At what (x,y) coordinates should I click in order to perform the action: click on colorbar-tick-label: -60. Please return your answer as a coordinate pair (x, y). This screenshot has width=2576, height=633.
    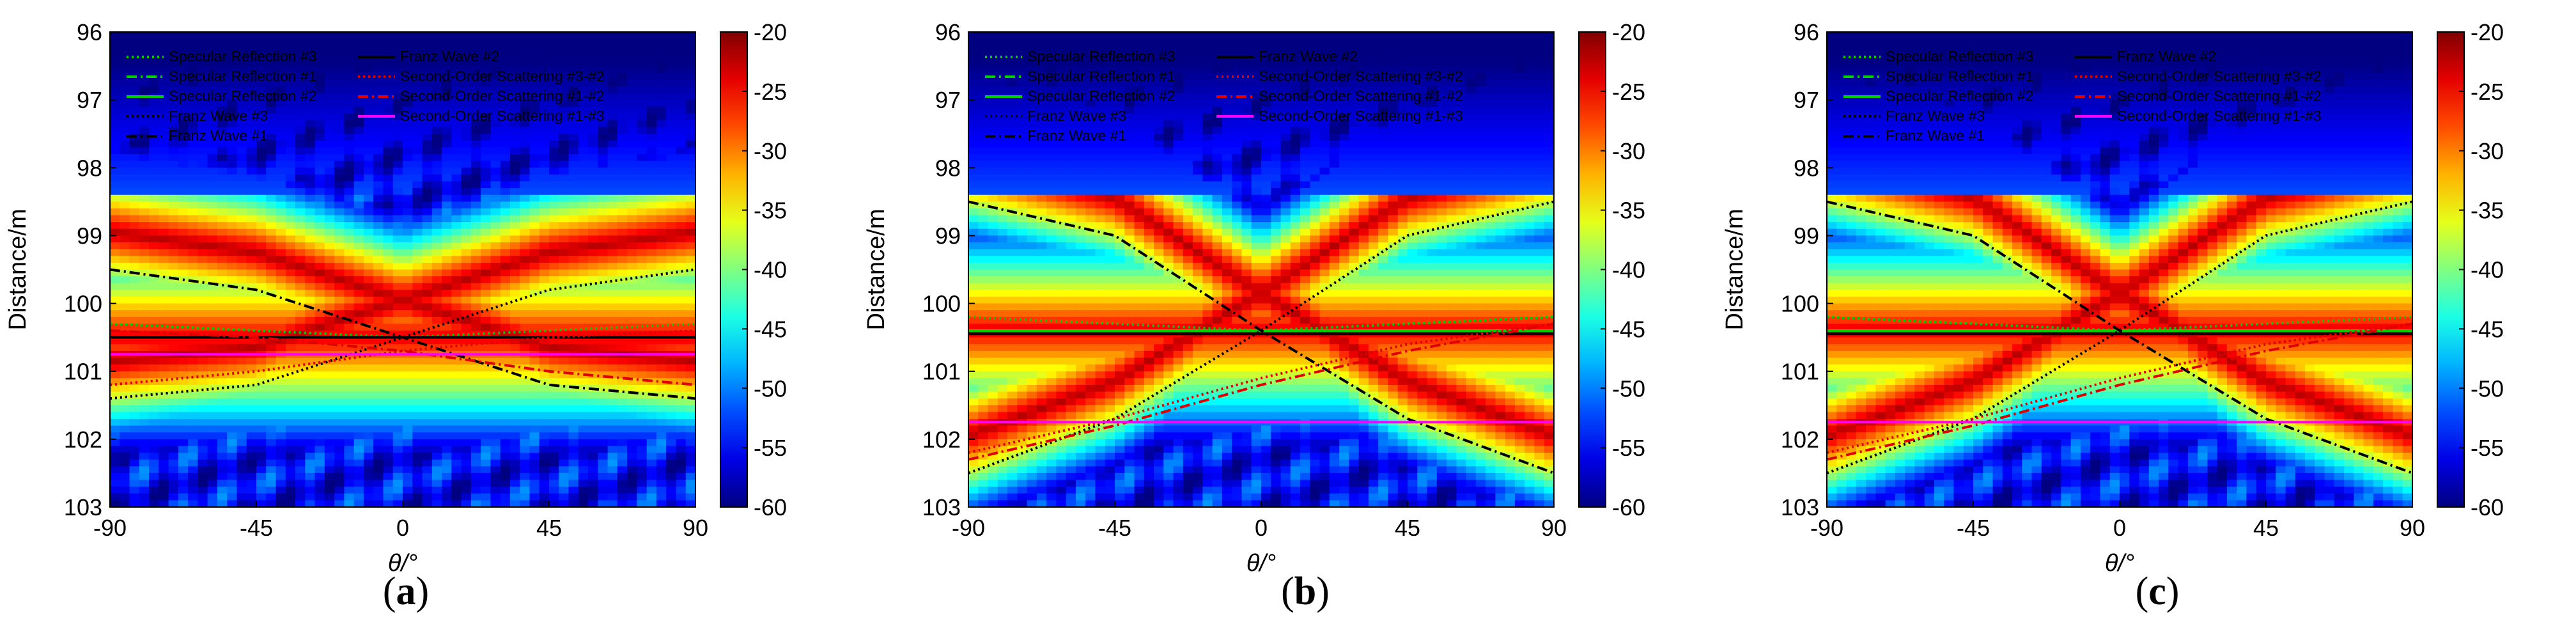
    Looking at the image, I should click on (1628, 507).